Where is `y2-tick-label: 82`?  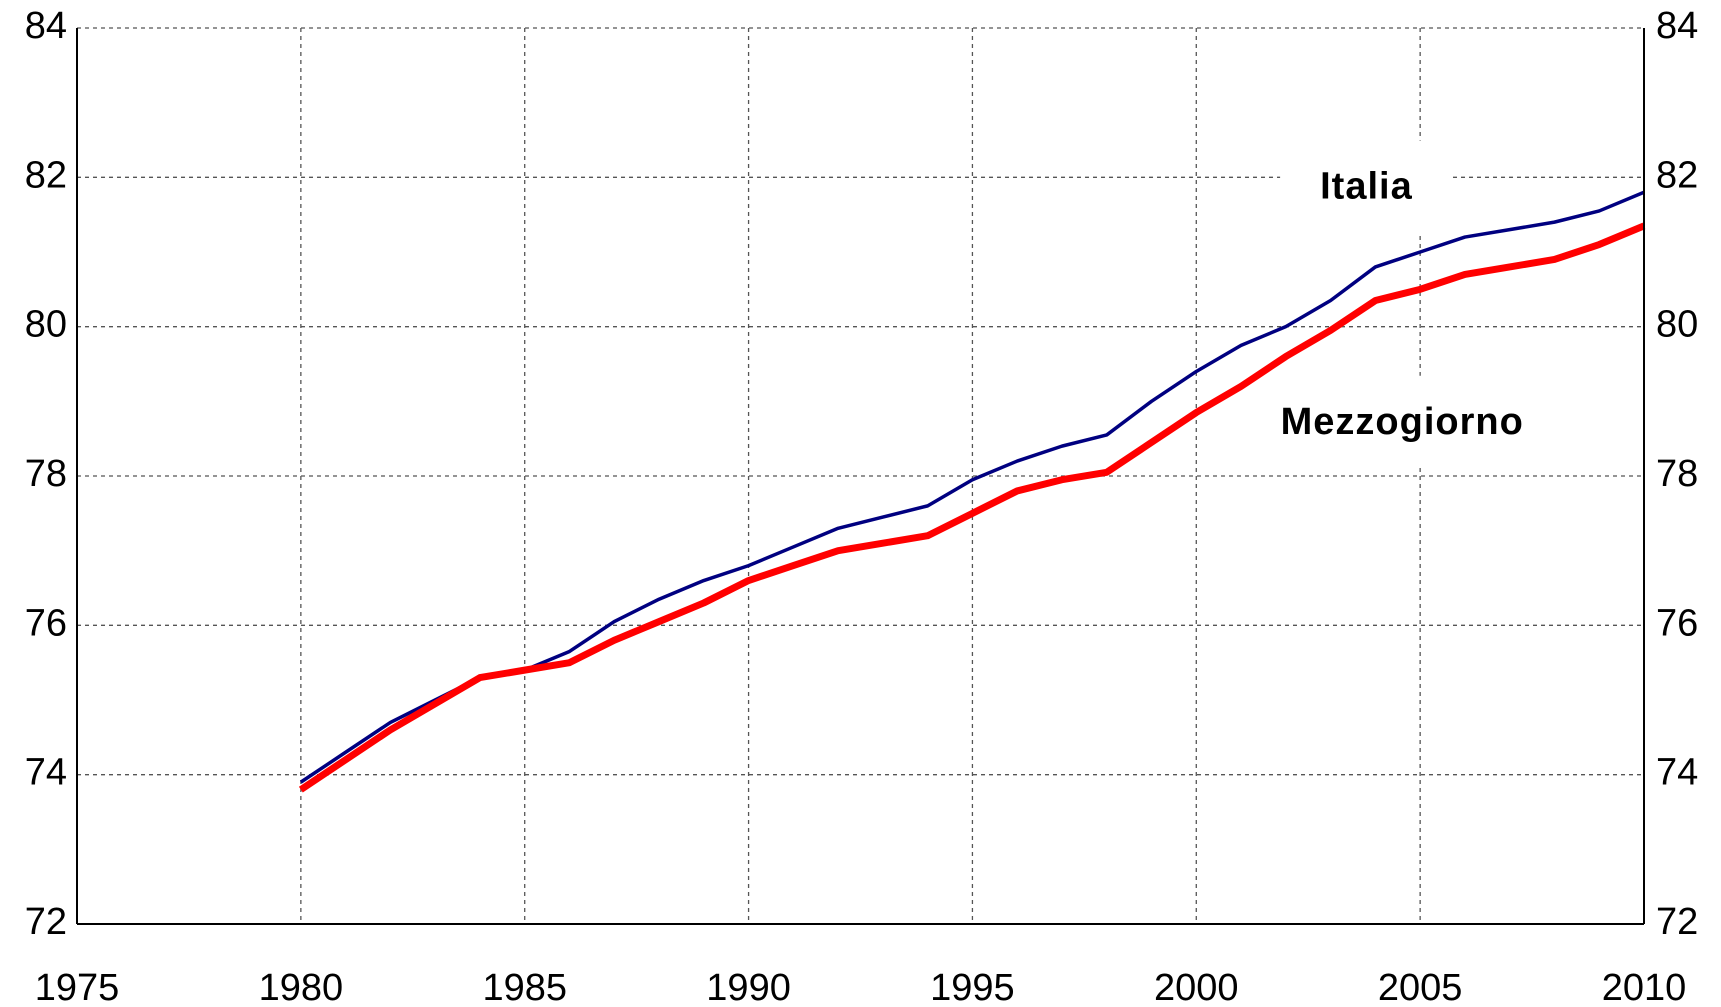 y2-tick-label: 82 is located at coordinates (1677, 175).